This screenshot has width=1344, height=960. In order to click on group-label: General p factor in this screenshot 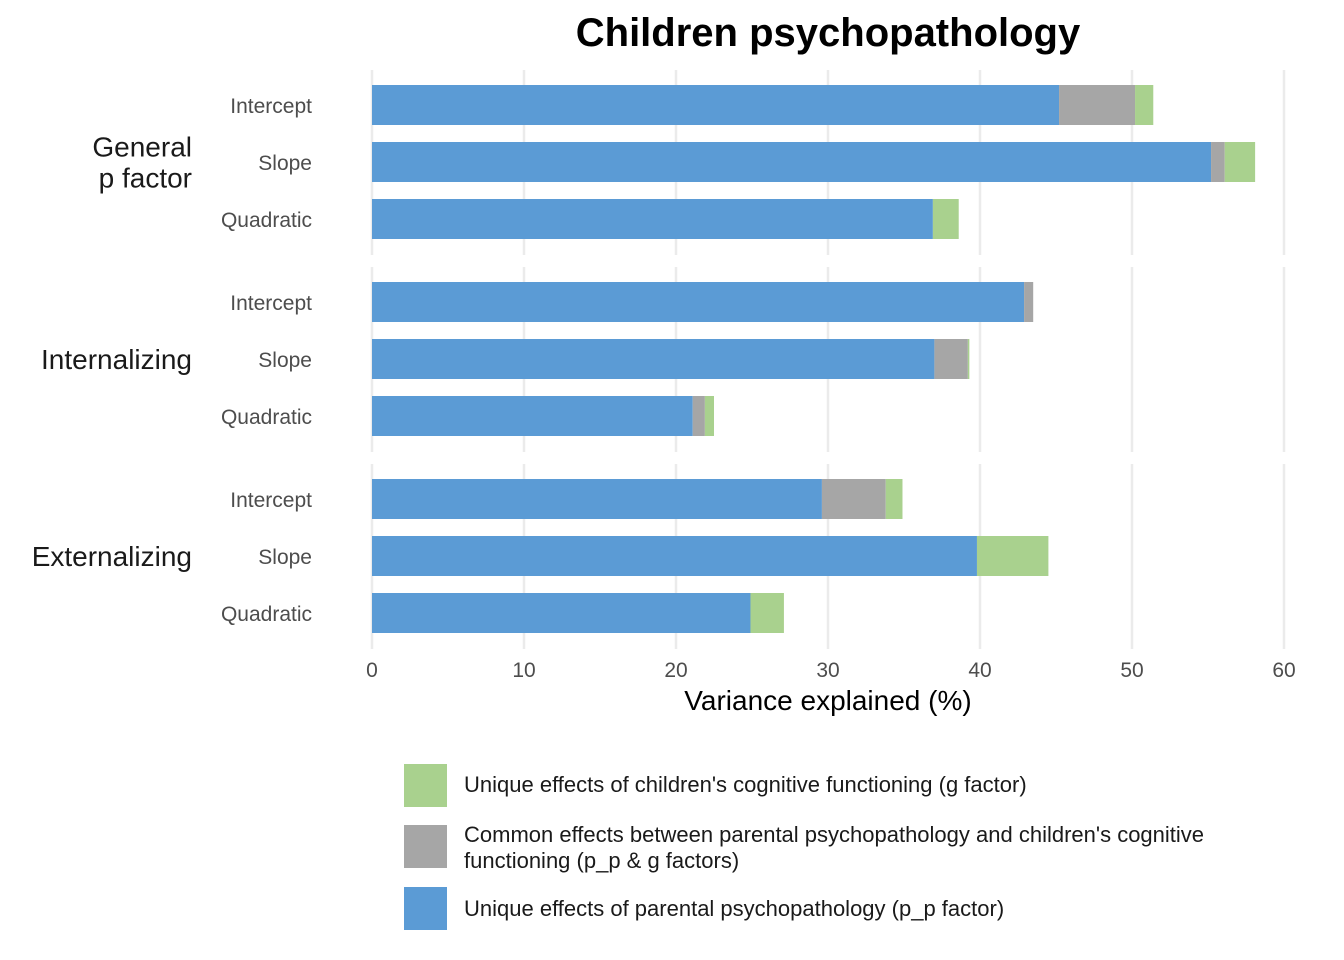, I will do `click(142, 163)`.